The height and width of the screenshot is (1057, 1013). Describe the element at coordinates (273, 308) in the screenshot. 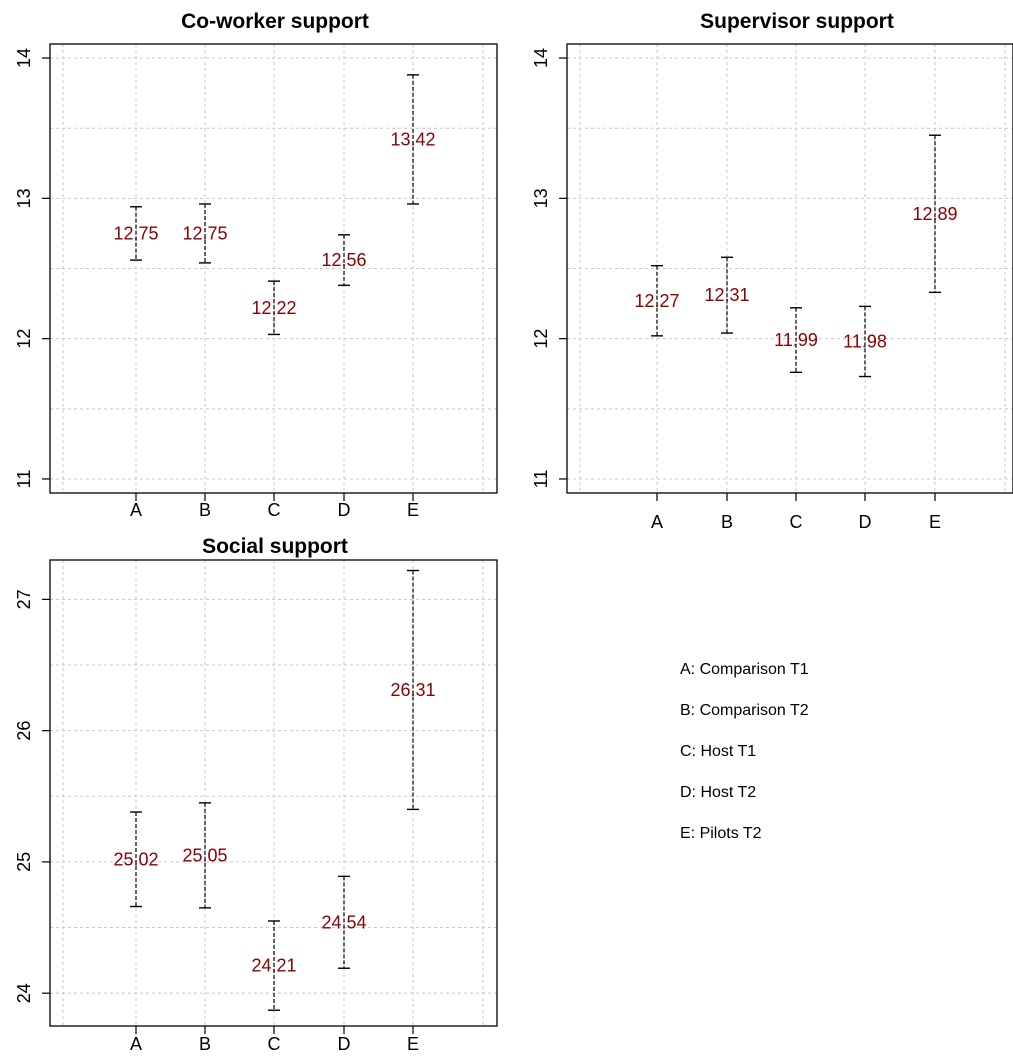

I see `value-label: 12.22` at that location.